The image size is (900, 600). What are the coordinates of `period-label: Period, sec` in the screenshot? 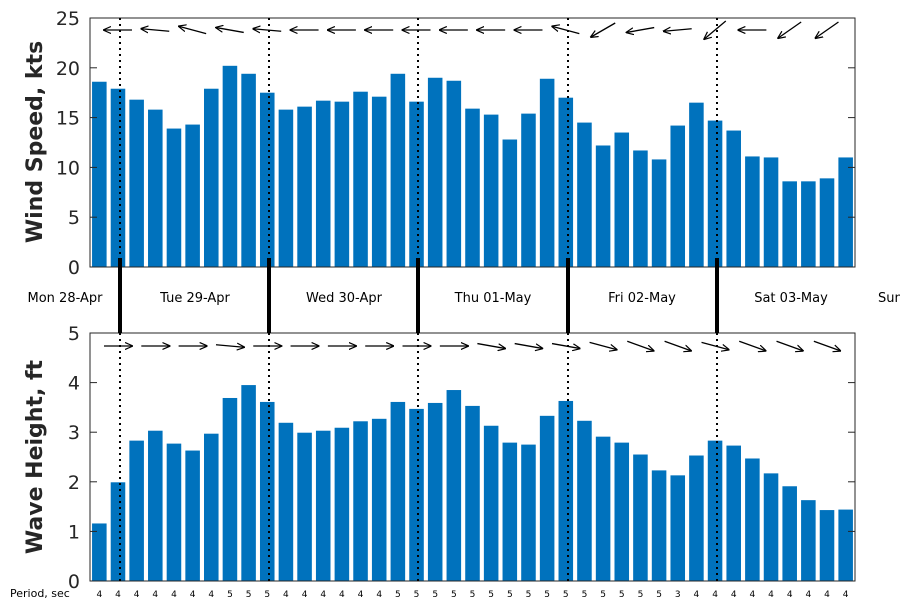 It's located at (40, 593).